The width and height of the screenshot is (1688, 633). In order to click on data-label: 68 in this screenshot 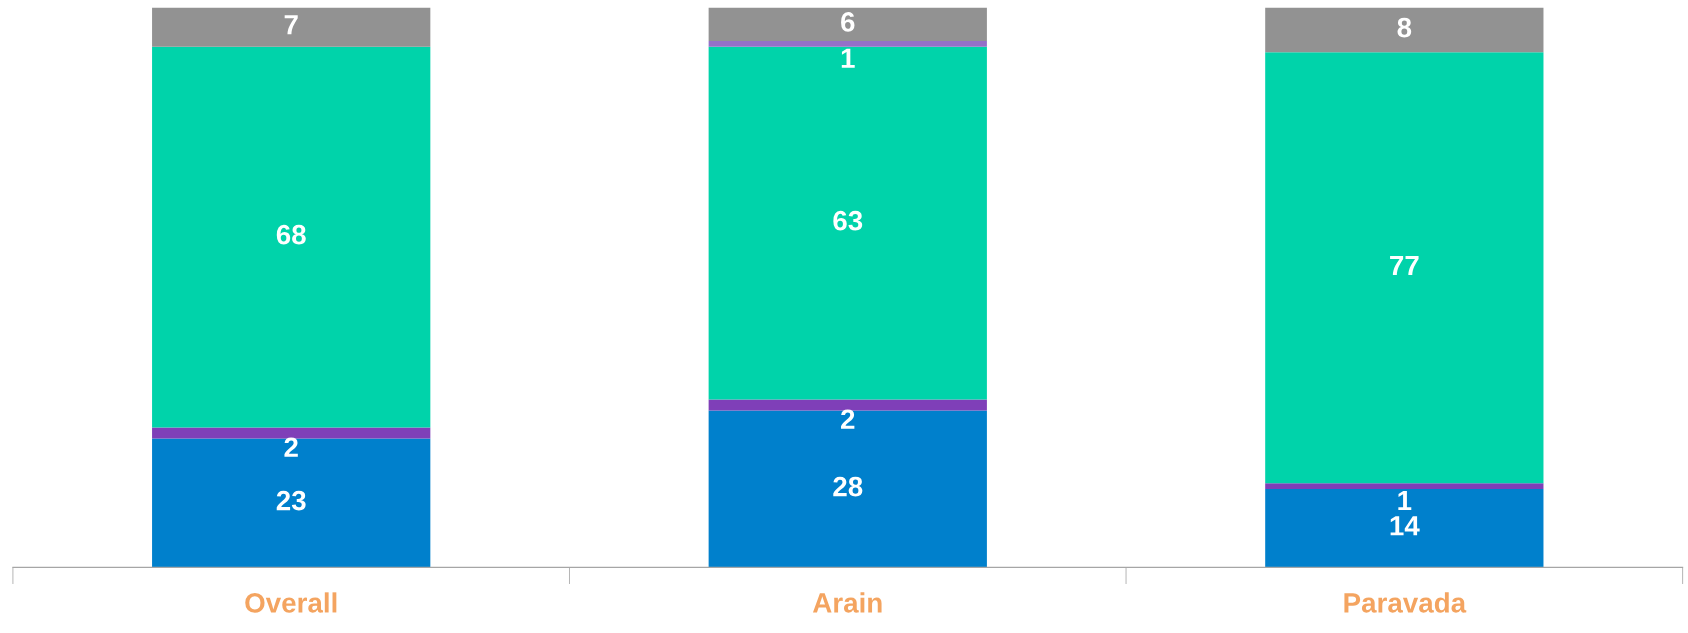, I will do `click(291, 234)`.